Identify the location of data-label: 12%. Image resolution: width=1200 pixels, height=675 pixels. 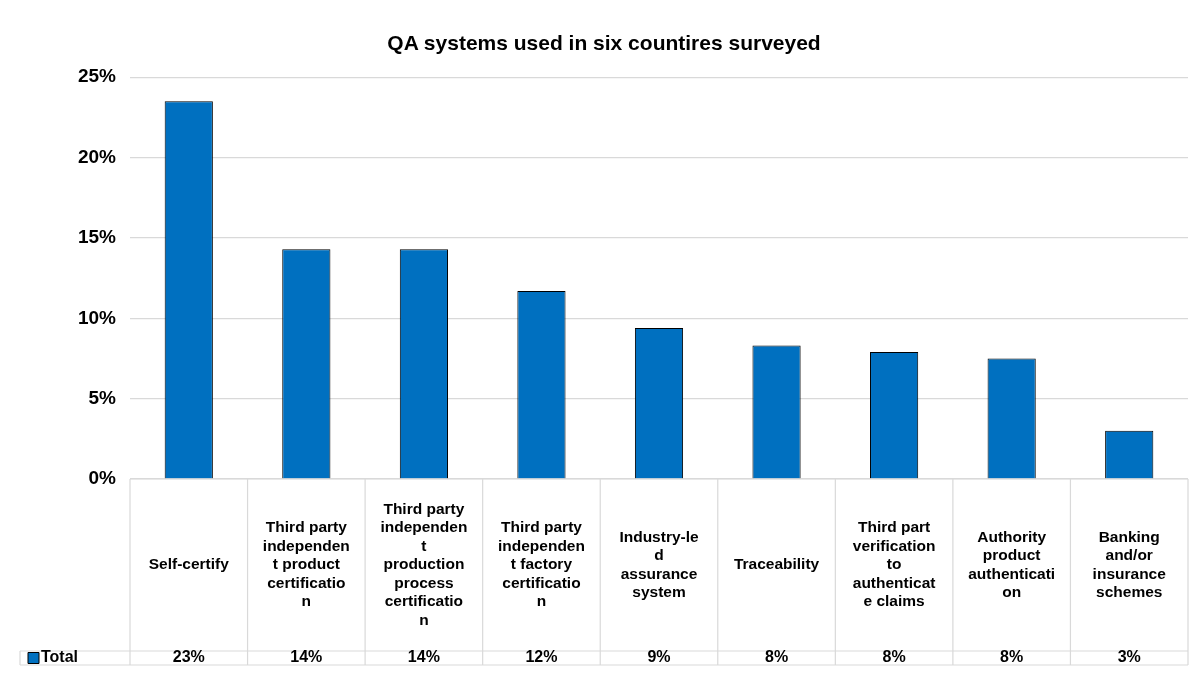
(541, 657).